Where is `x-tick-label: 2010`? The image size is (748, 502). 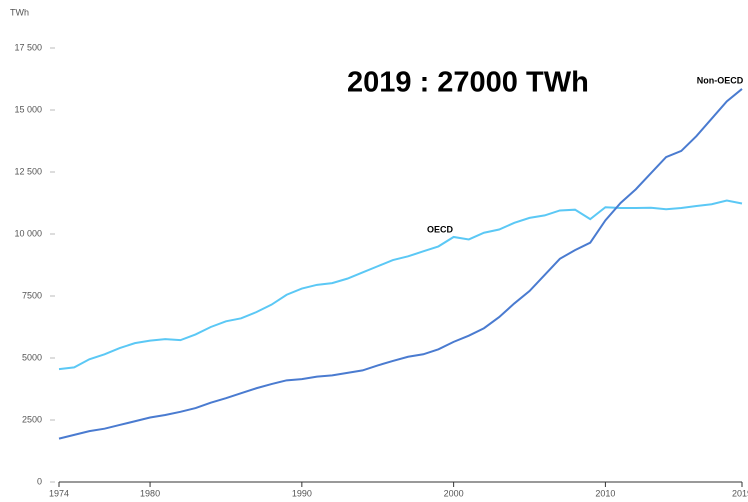
x-tick-label: 2010 is located at coordinates (605, 493).